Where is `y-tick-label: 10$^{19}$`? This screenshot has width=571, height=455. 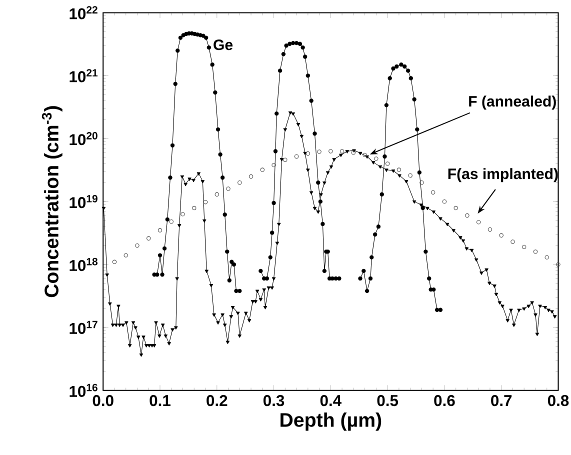 y-tick-label: 10$^{19}$ is located at coordinates (84, 201).